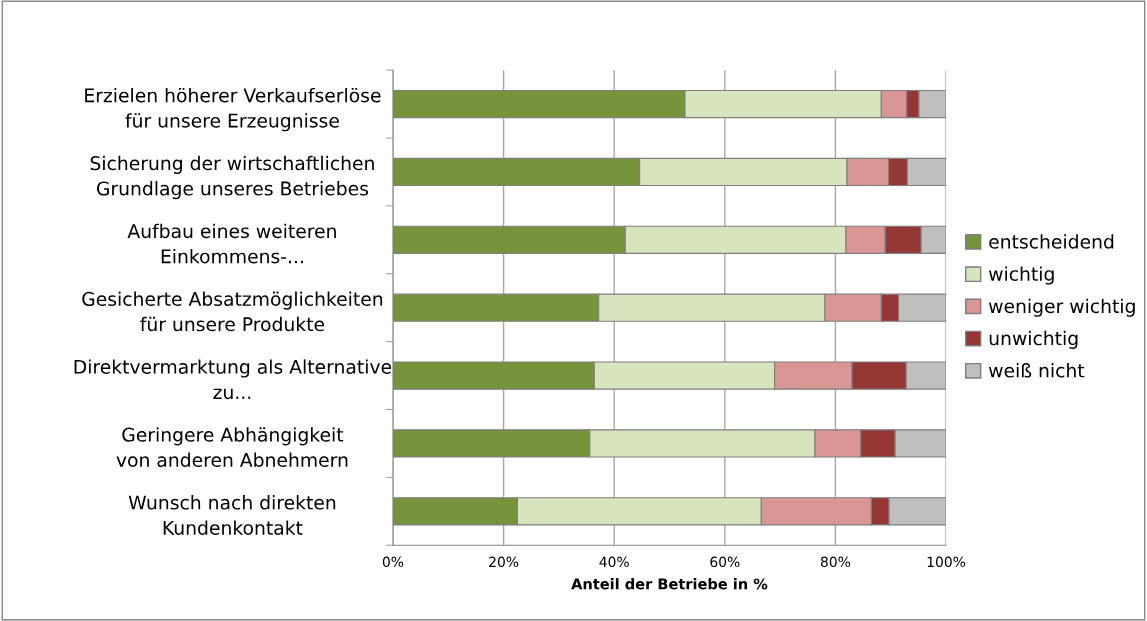 This screenshot has height=621, width=1147. What do you see at coordinates (232, 311) in the screenshot?
I see `y-tick-label: Gesicherte Absatzmöglichkeiten für unsere Produkte` at bounding box center [232, 311].